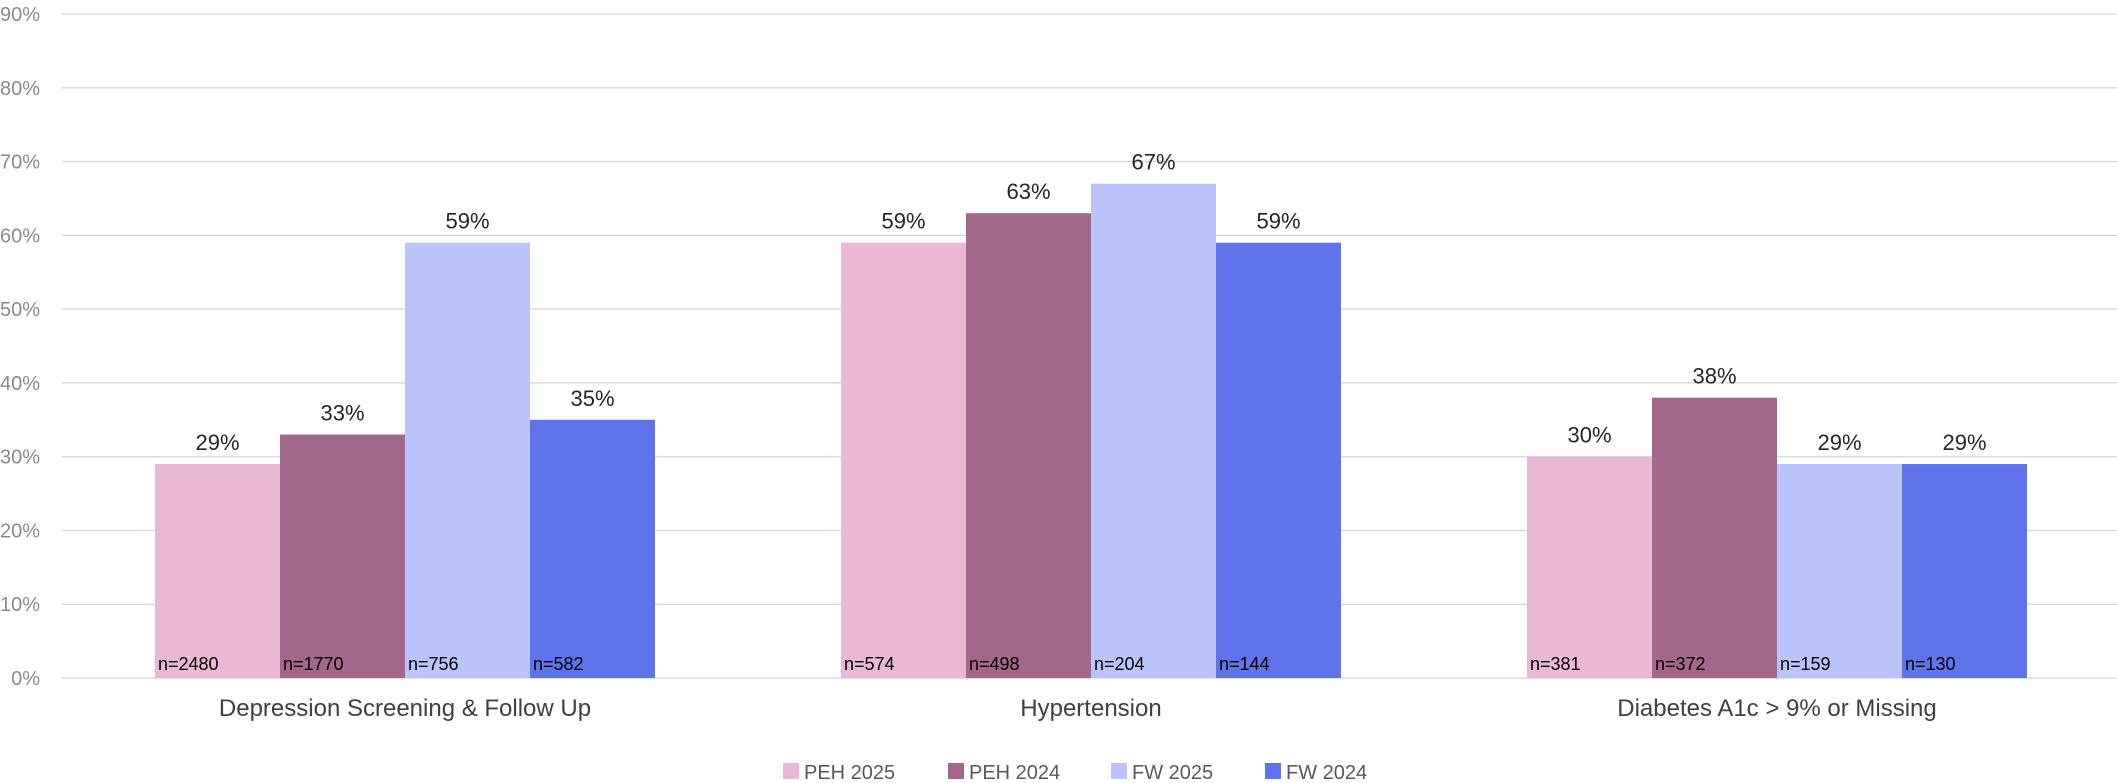  Describe the element at coordinates (1075, 772) in the screenshot. I see `legend: PEH 2025 PEH 2024 FW 2025 FW 2024` at that location.